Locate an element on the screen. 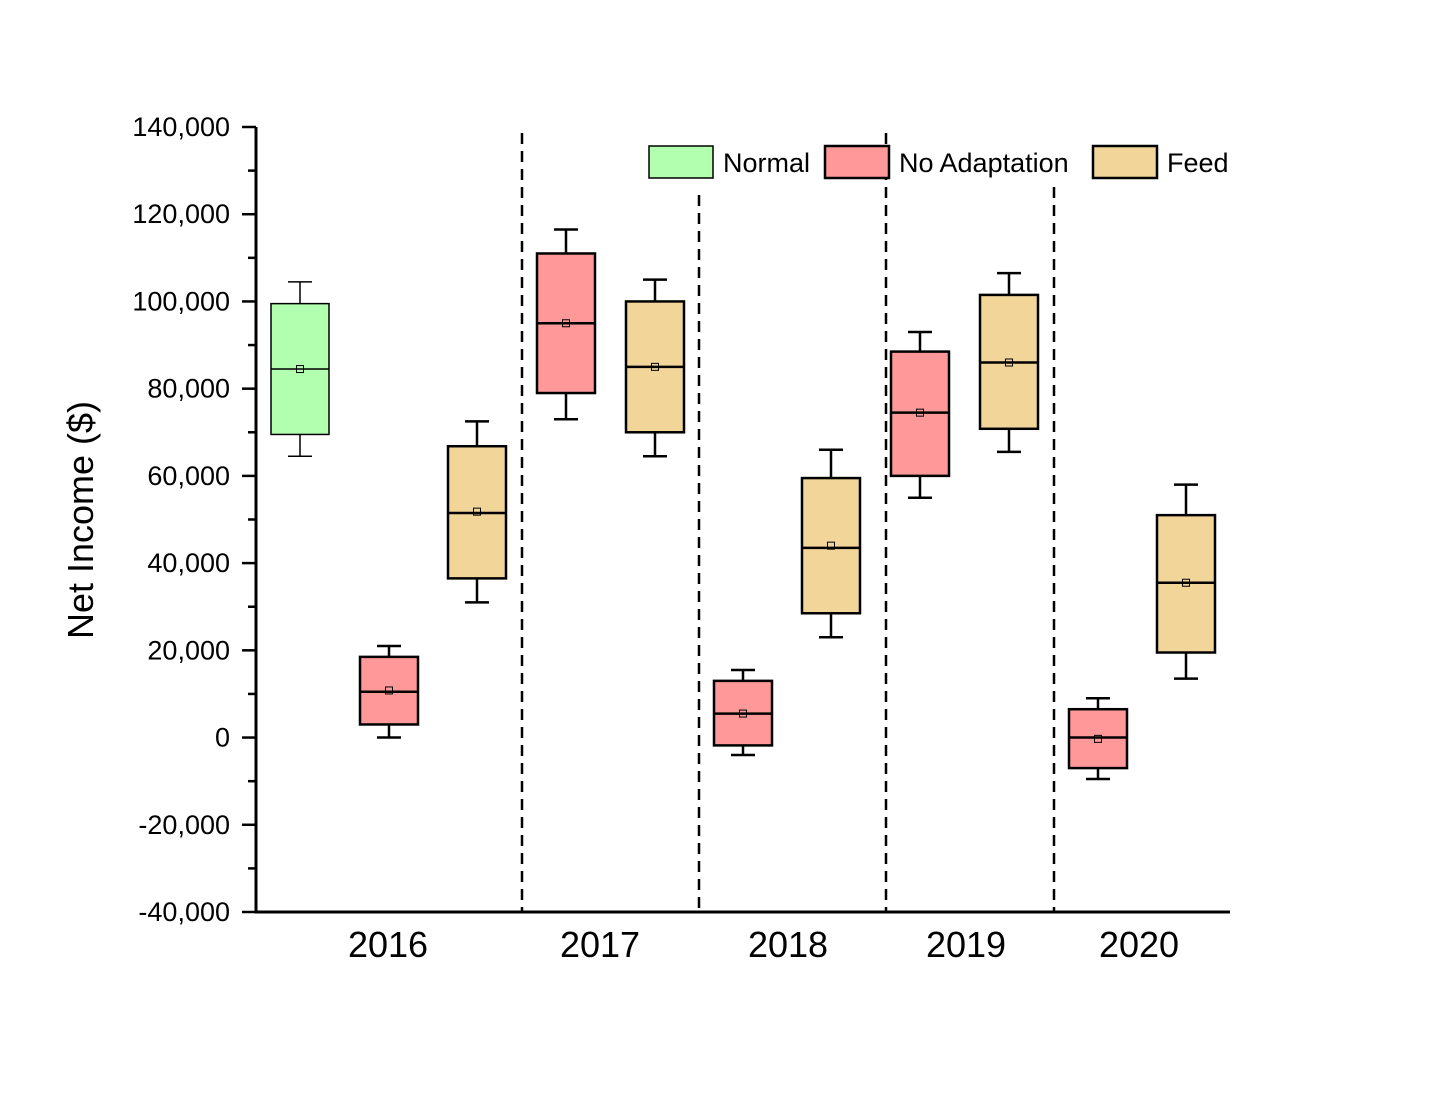 The height and width of the screenshot is (1099, 1429). box-2017-feed is located at coordinates (655, 368).